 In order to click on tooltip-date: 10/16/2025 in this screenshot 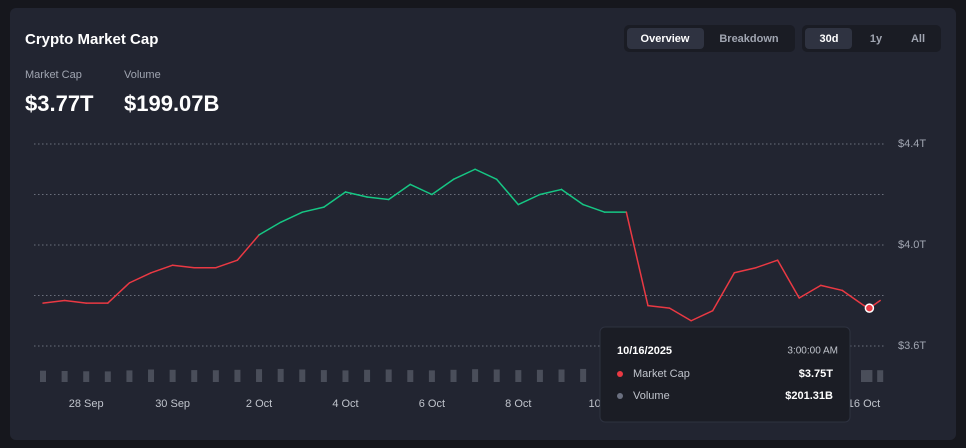, I will do `click(644, 351)`.